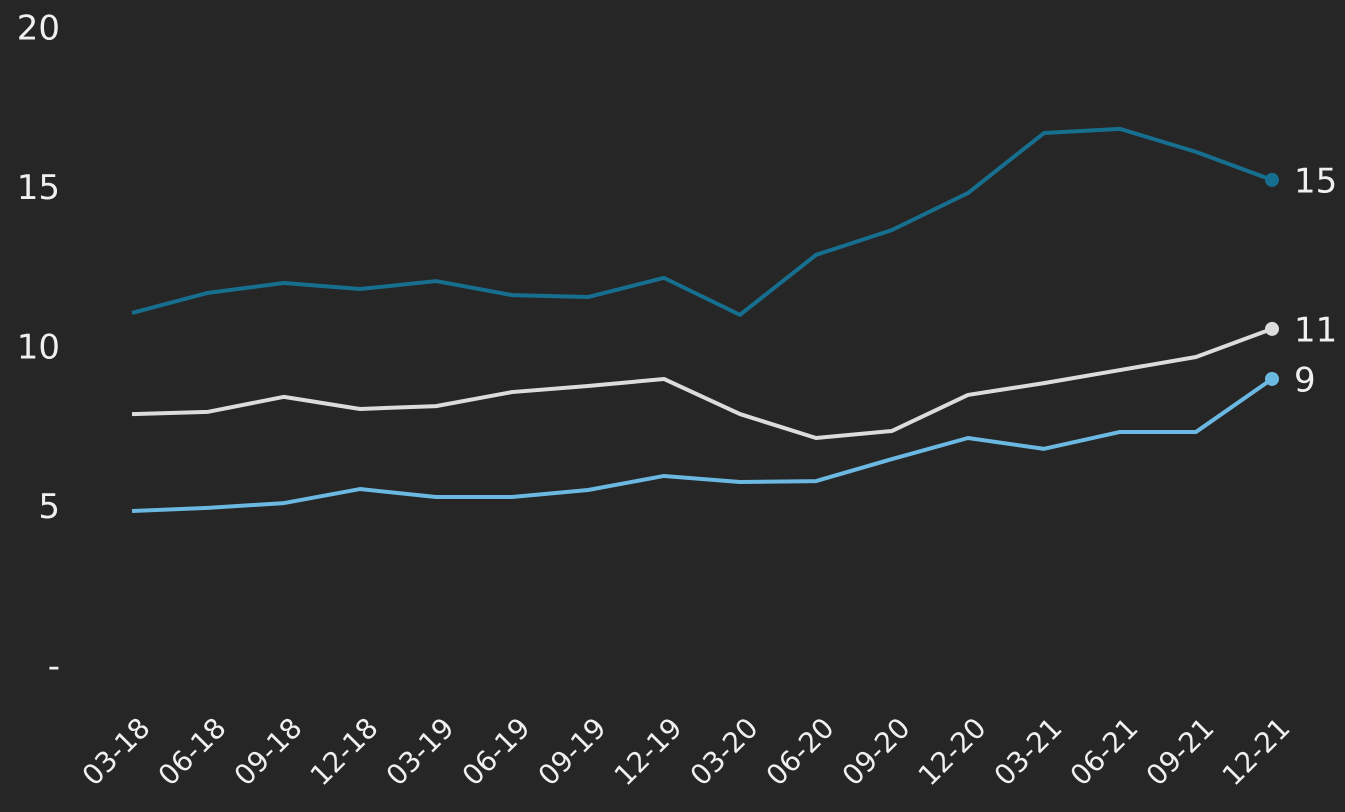 This screenshot has width=1345, height=812. Describe the element at coordinates (49, 507) in the screenshot. I see `y-tick-label: 5` at that location.